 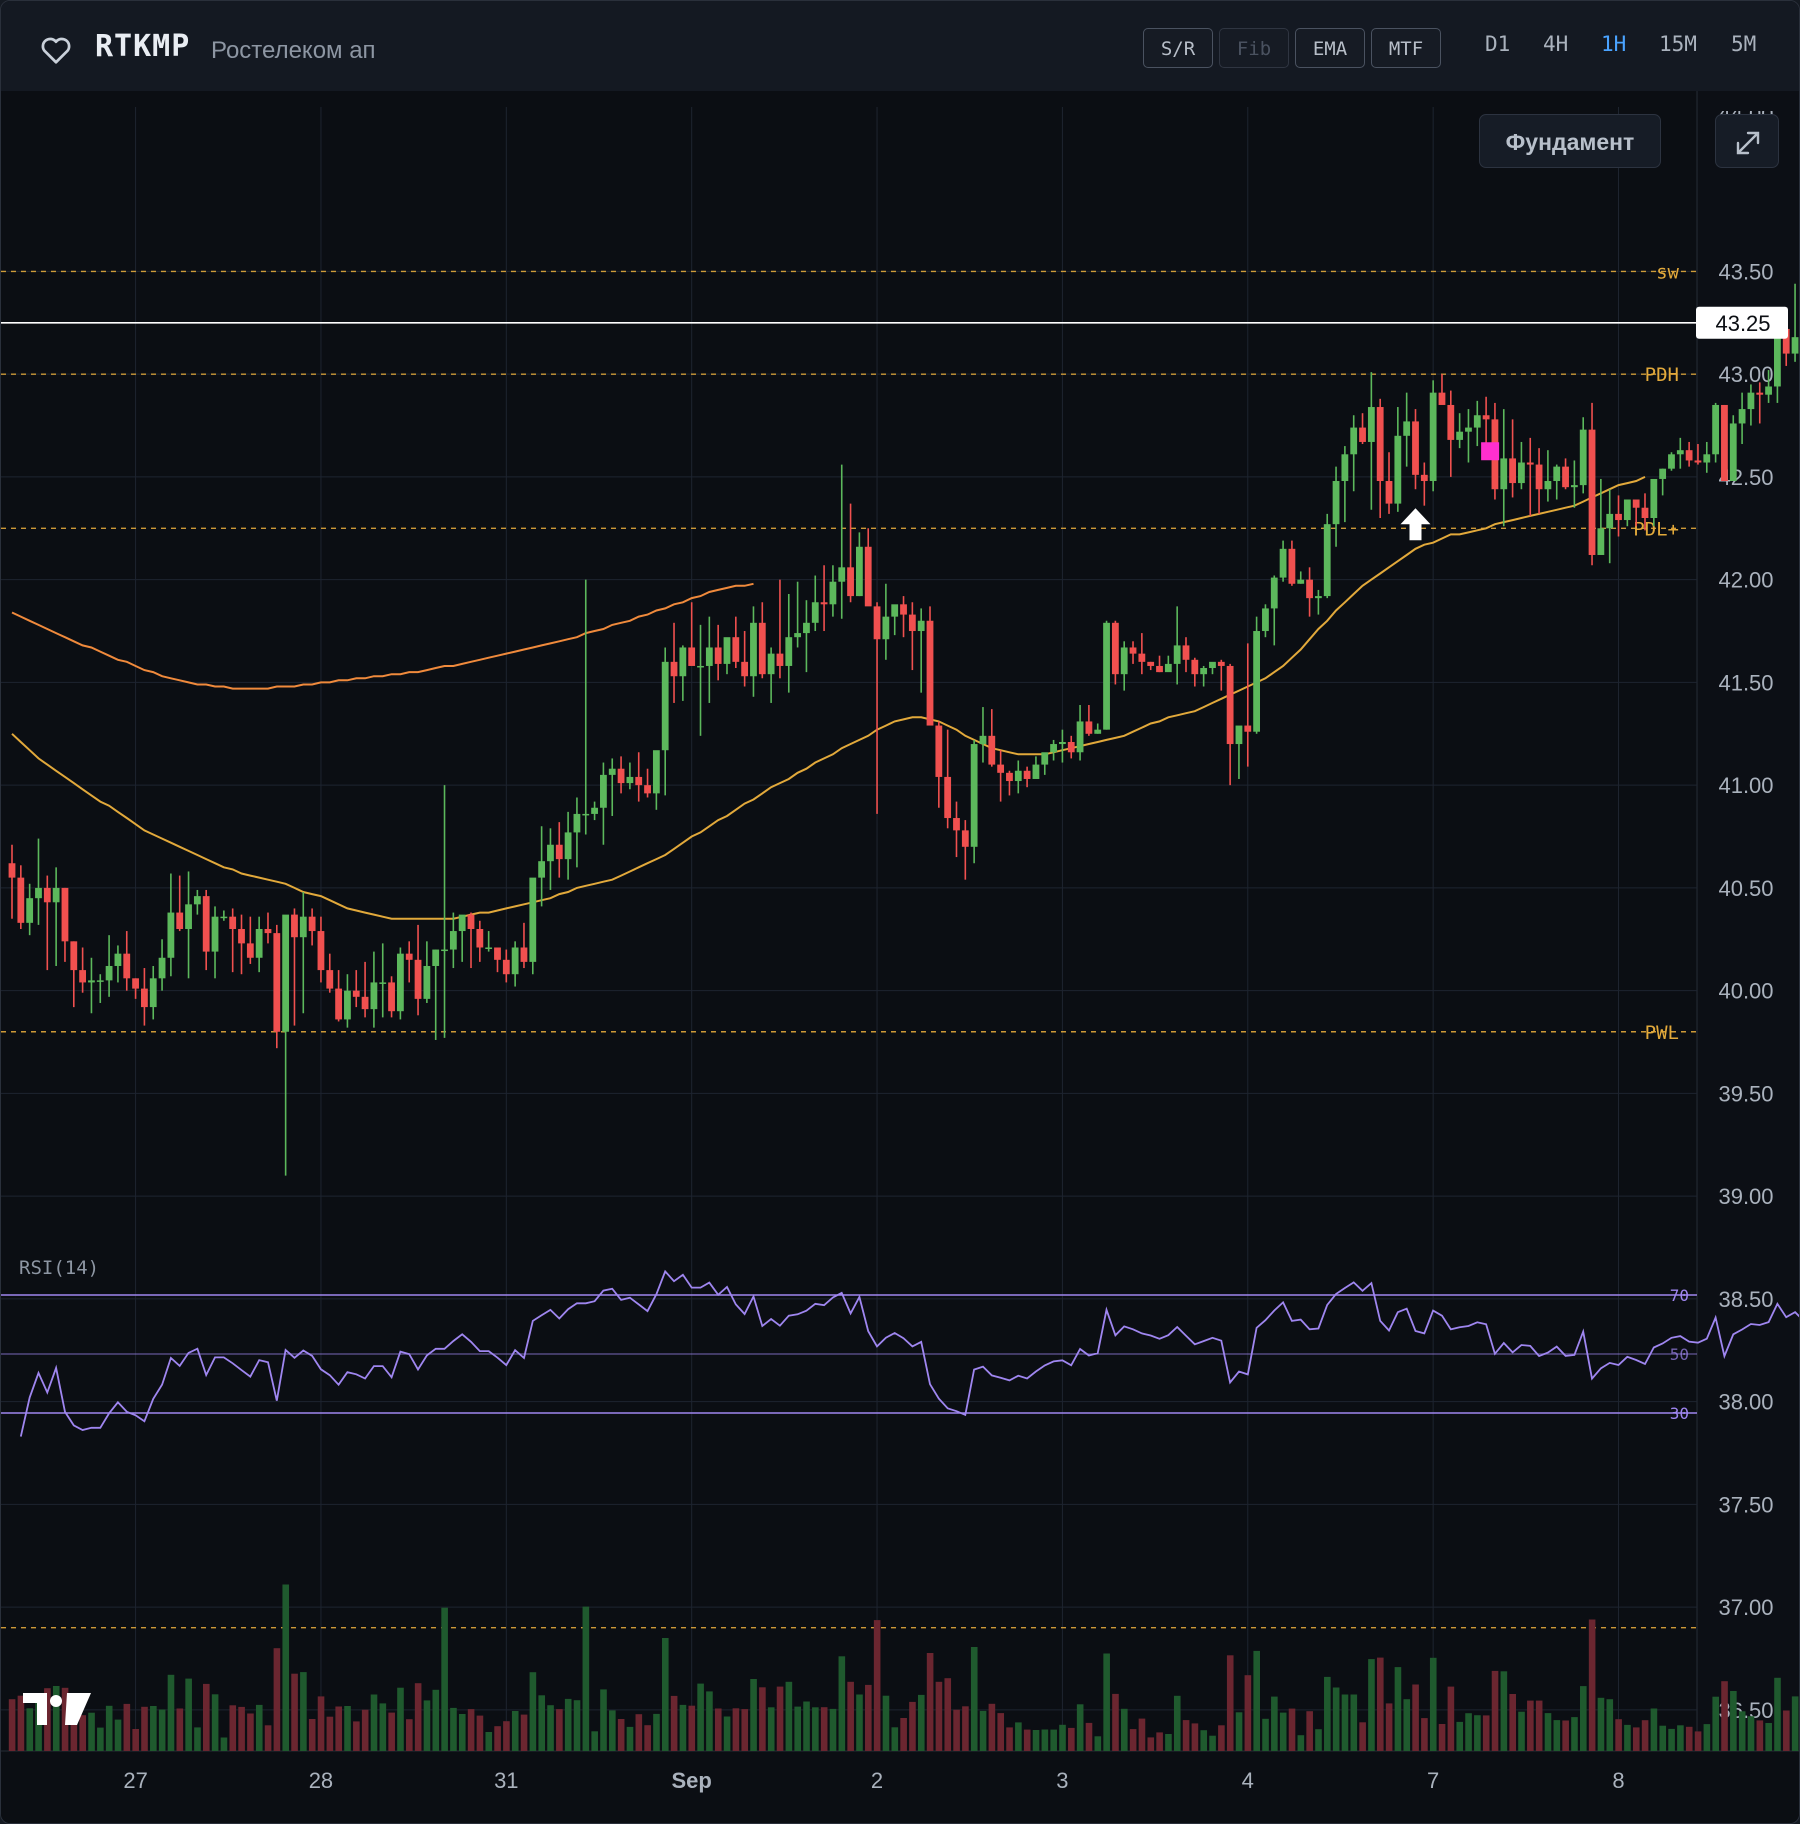 What do you see at coordinates (1662, 1033) in the screenshot?
I see `level-label: PWL` at bounding box center [1662, 1033].